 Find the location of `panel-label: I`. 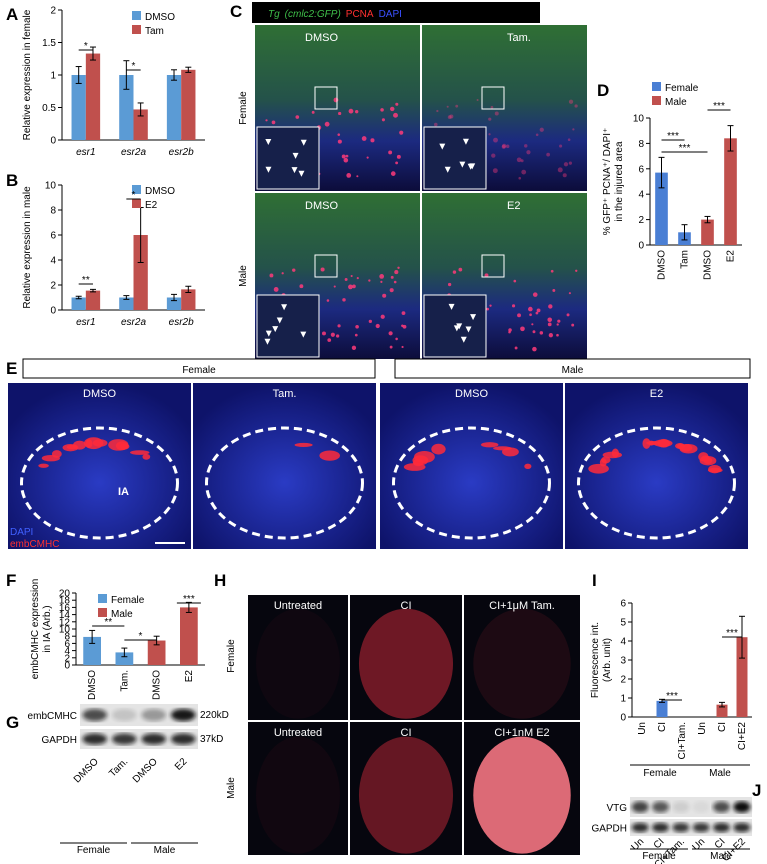

panel-label: I is located at coordinates (594, 580).